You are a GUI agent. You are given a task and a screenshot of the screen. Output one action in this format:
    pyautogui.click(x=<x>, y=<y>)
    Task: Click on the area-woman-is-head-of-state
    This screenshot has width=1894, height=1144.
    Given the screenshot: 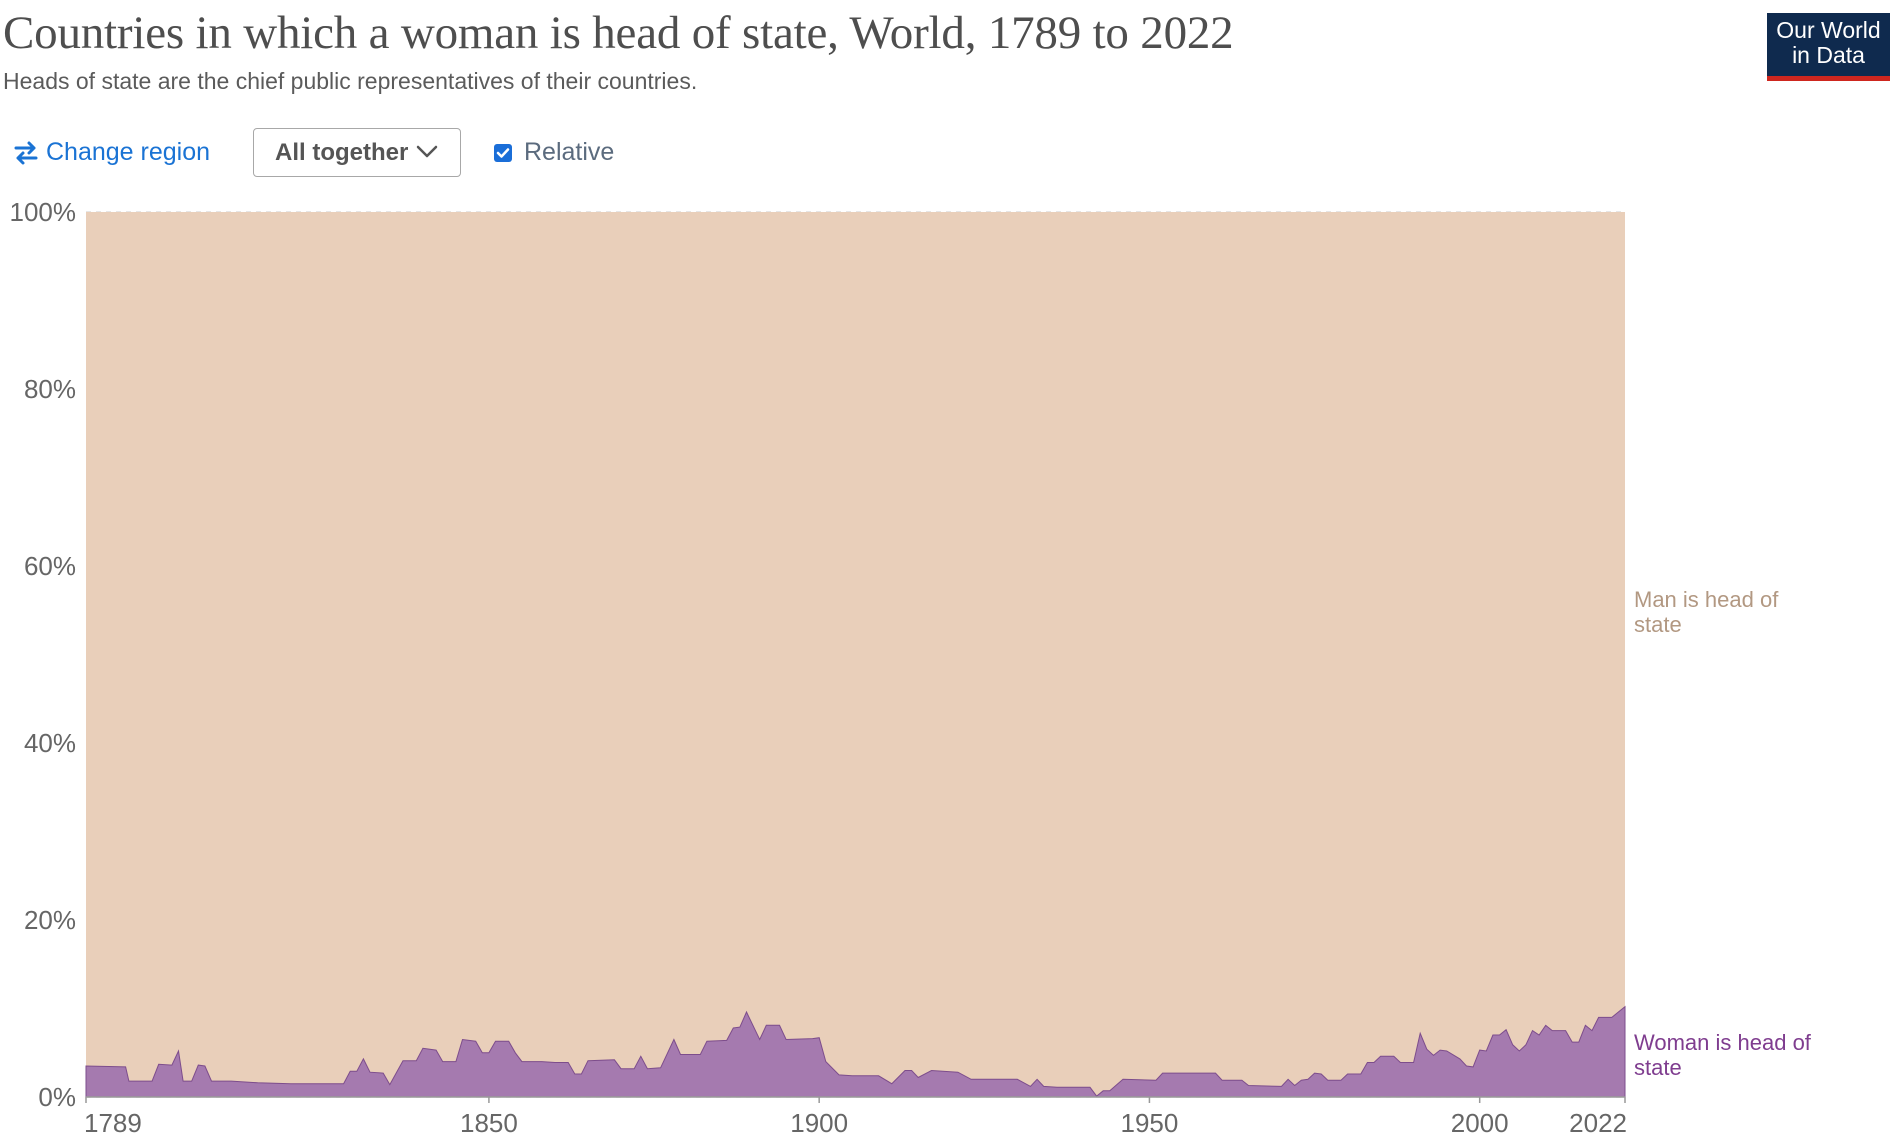 What is the action you would take?
    pyautogui.click(x=855, y=1051)
    